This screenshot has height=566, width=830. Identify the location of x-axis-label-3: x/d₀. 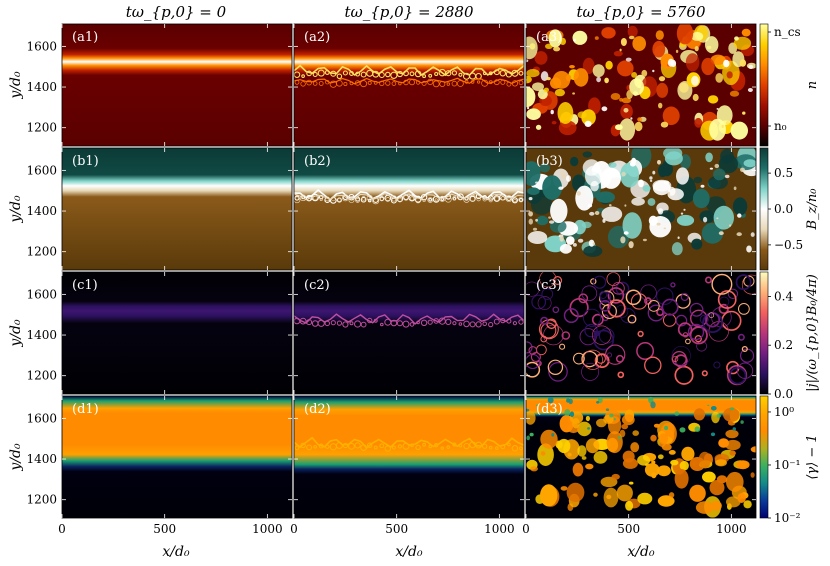
(641, 552).